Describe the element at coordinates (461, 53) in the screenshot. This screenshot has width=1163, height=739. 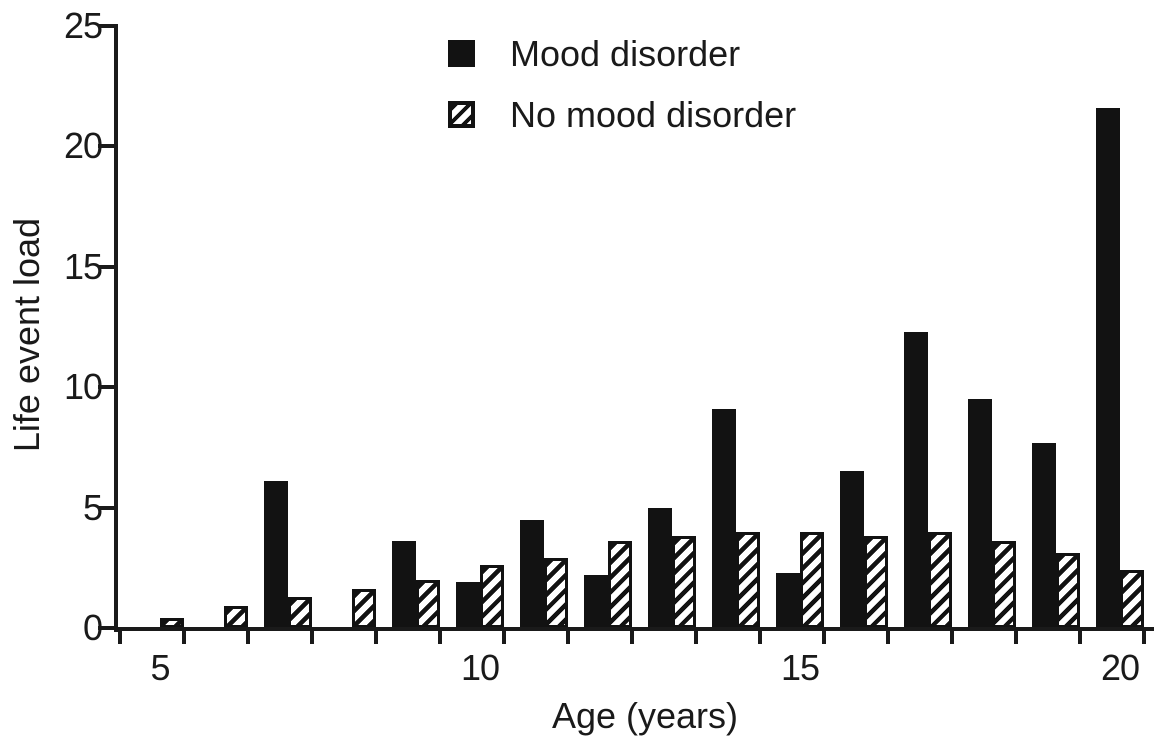
I see `solid-black-swatch-icon` at that location.